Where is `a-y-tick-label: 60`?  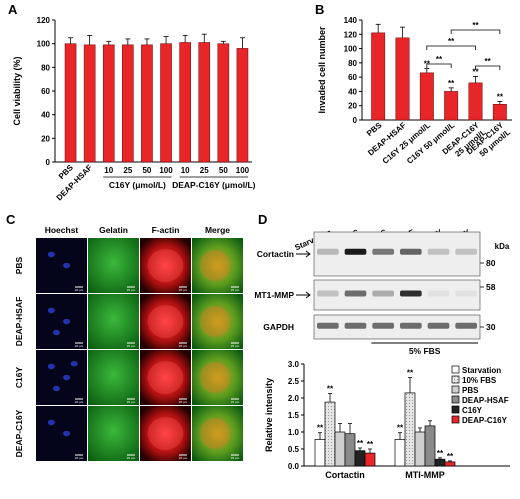
a-y-tick-label: 60 is located at coordinates (45, 91).